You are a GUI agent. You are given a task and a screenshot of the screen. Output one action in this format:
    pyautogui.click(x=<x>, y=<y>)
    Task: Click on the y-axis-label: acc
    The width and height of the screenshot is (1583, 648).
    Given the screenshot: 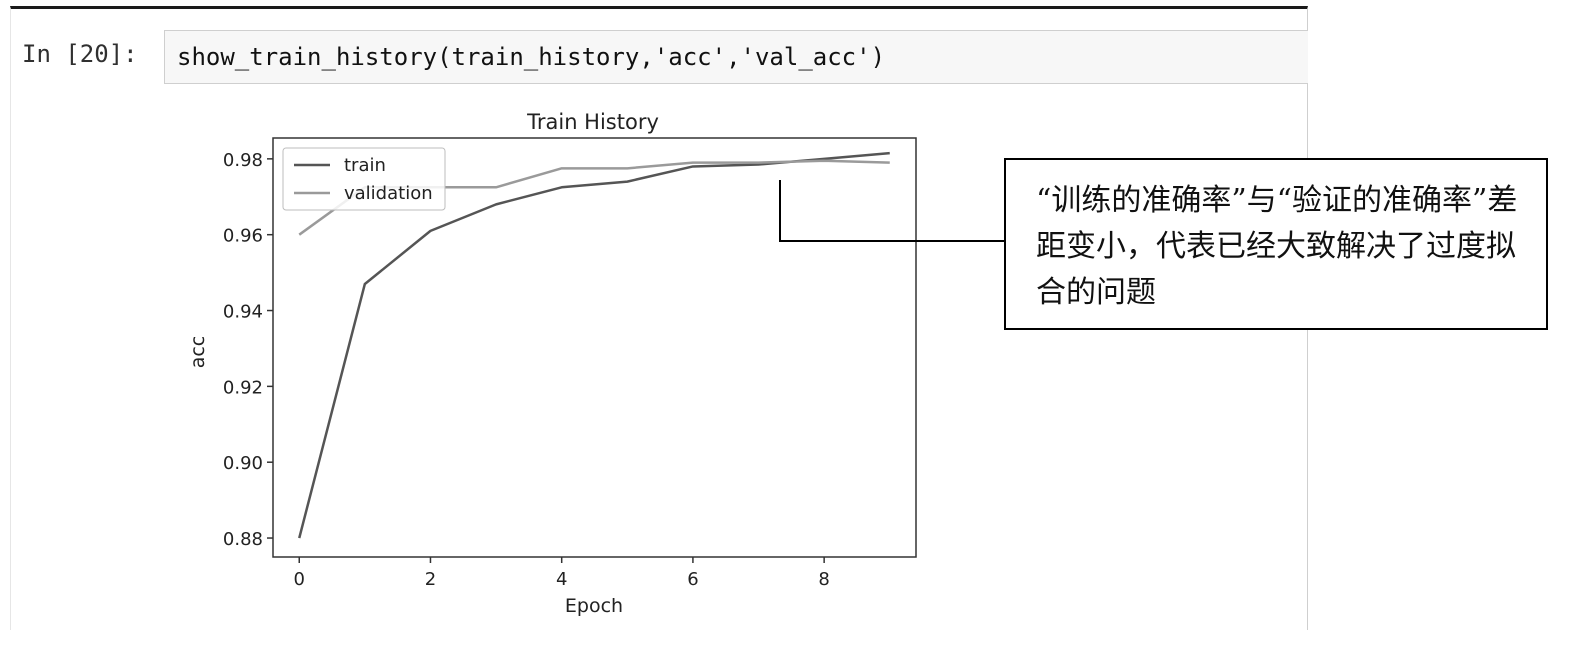 What is the action you would take?
    pyautogui.click(x=198, y=352)
    